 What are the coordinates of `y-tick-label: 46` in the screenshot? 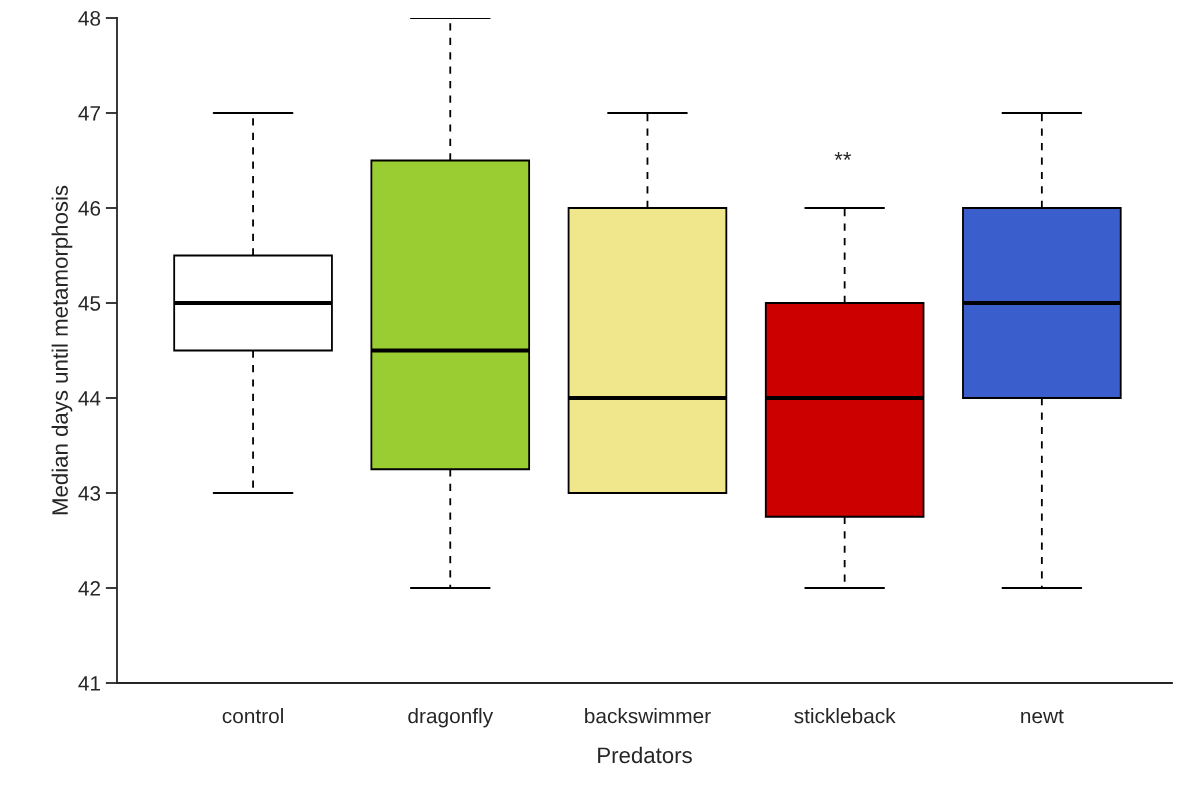 It's located at (89, 208).